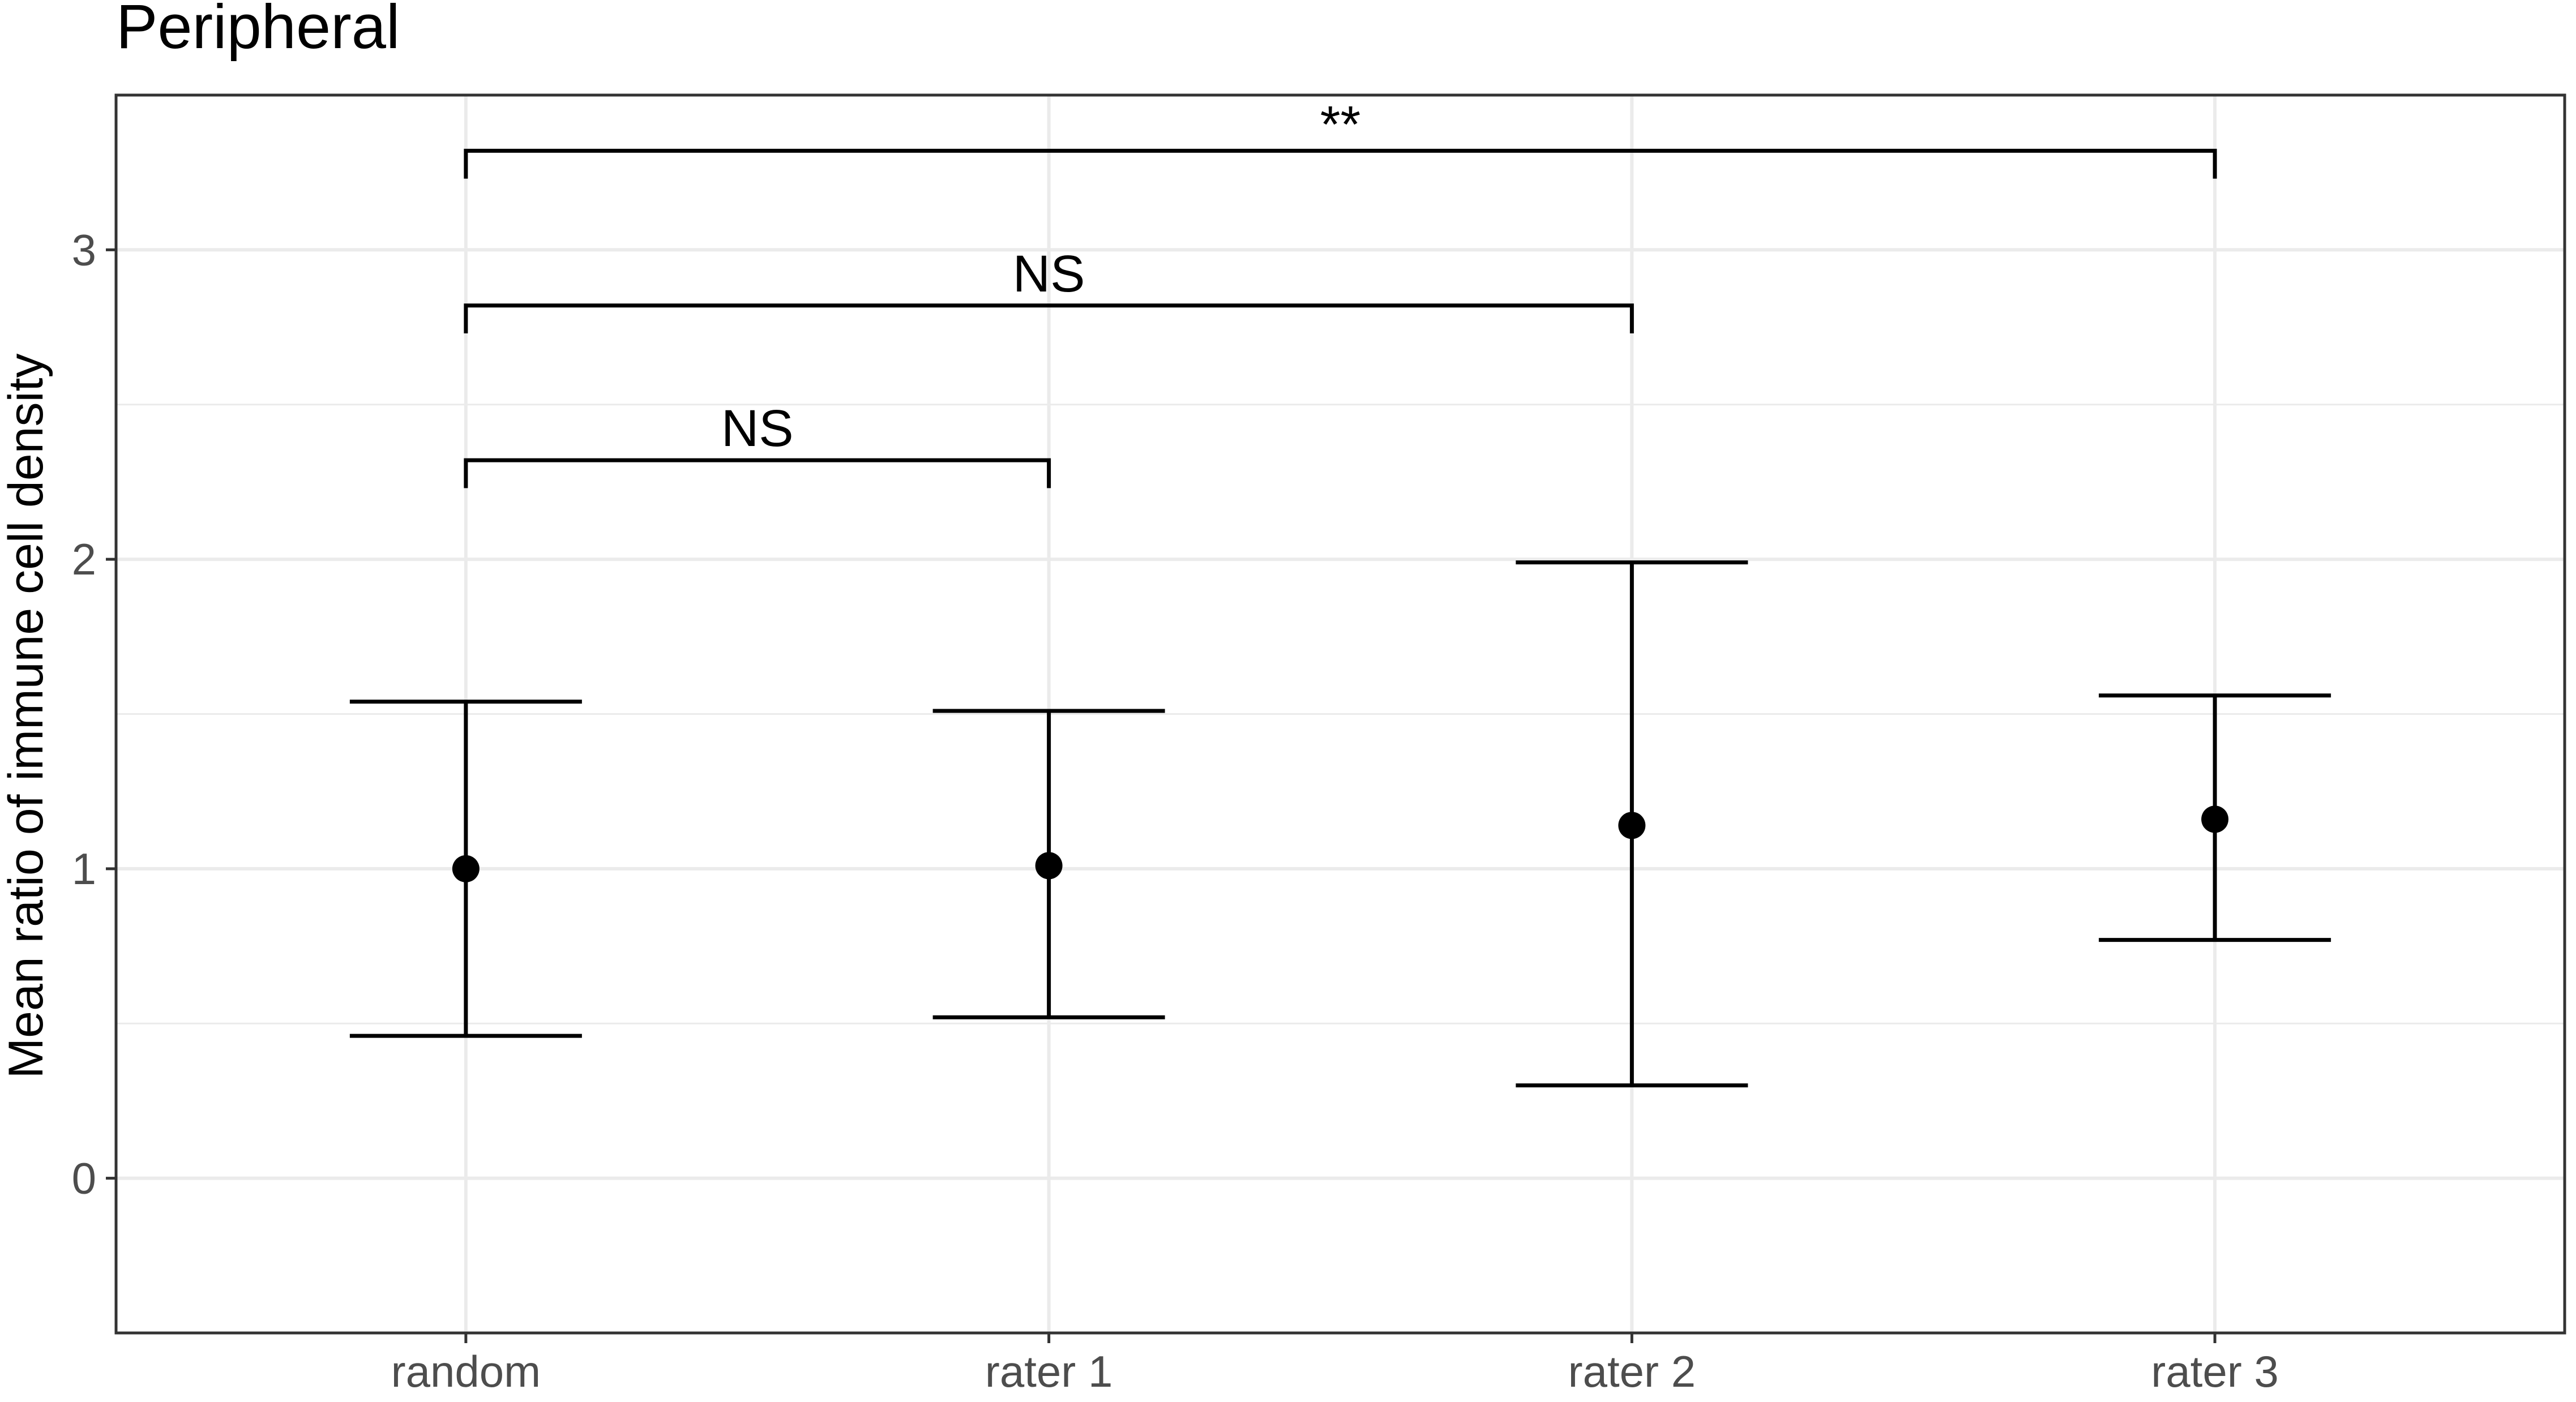 This screenshot has height=1402, width=2576. What do you see at coordinates (84, 869) in the screenshot?
I see `y-tick-label: 1` at bounding box center [84, 869].